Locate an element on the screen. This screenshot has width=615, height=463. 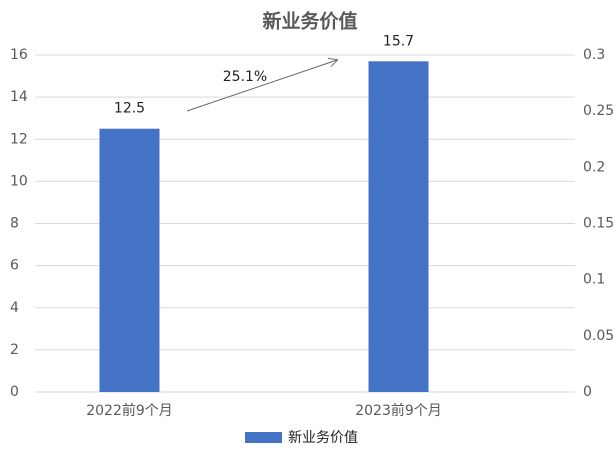
x-tick-label: 2023前9个月 is located at coordinates (398, 410).